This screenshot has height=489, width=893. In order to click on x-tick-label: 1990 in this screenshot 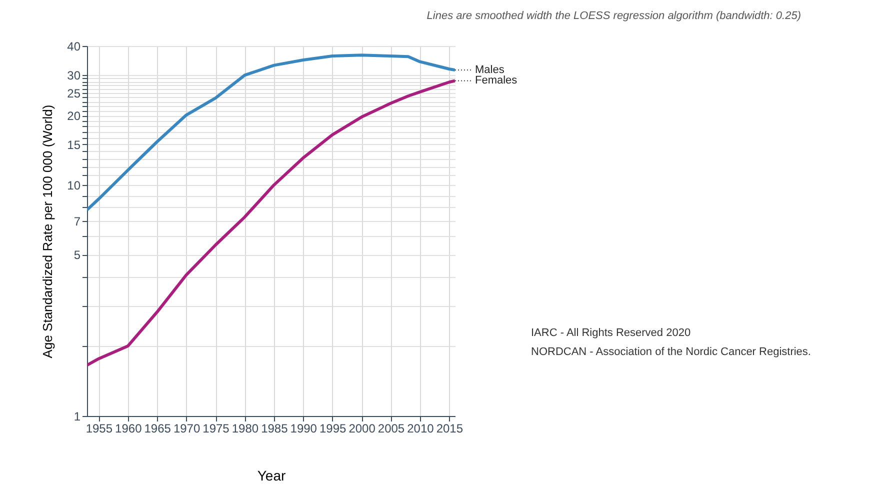, I will do `click(304, 429)`.